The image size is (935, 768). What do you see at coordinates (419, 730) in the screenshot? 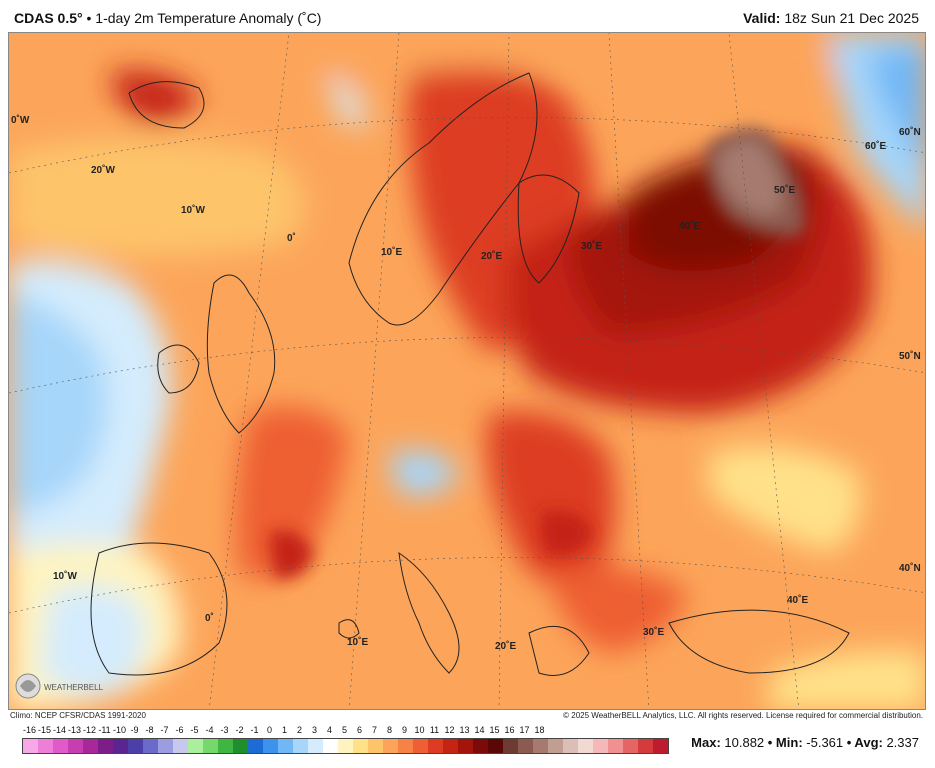
I see `colorbar-tick-label: 10` at bounding box center [419, 730].